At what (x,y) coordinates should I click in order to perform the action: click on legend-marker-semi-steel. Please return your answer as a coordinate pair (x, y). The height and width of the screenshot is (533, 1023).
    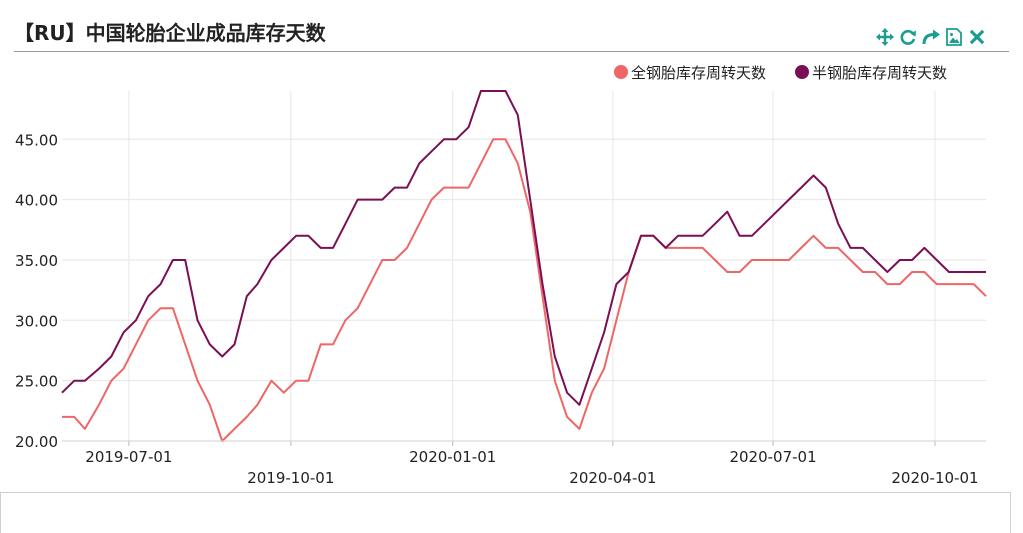
    Looking at the image, I should click on (802, 72).